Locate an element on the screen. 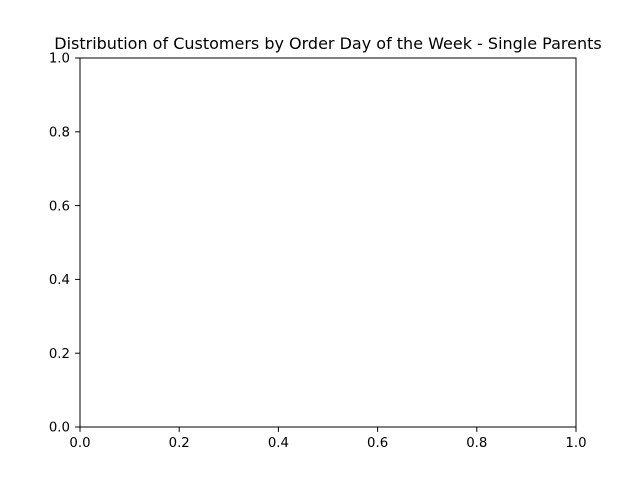  x-axis: 0.0 0.2 0.4 0.6 0.8 1.0 is located at coordinates (328, 439).